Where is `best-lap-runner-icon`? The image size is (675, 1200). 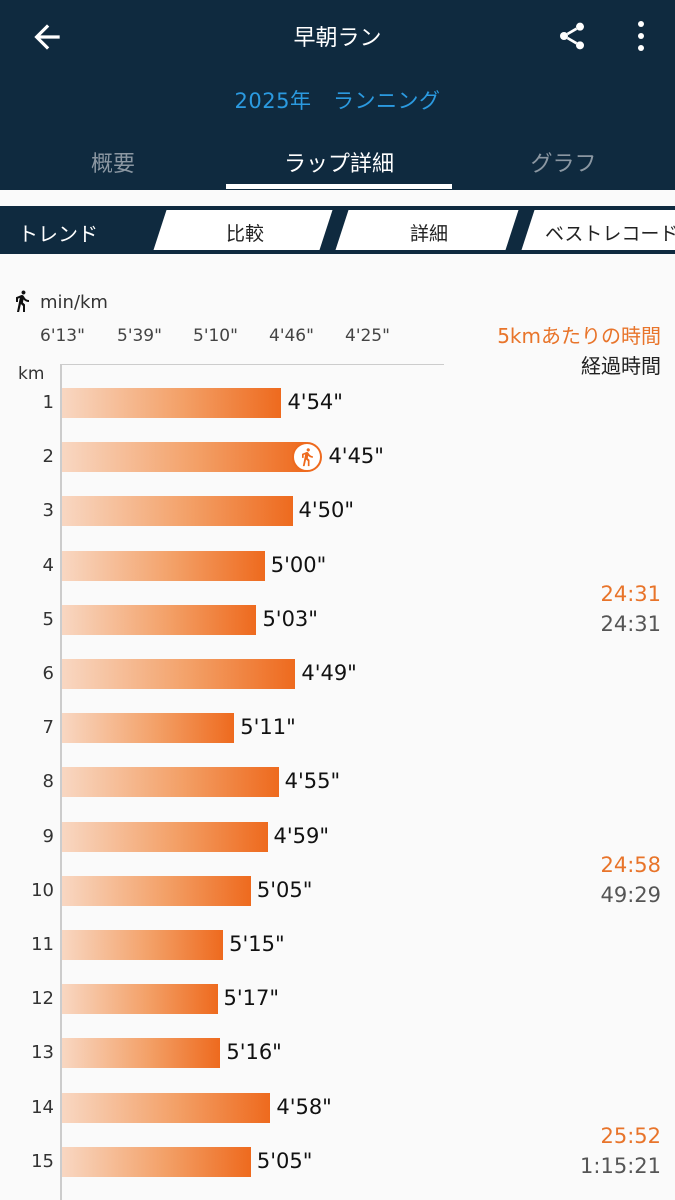
best-lap-runner-icon is located at coordinates (307, 457).